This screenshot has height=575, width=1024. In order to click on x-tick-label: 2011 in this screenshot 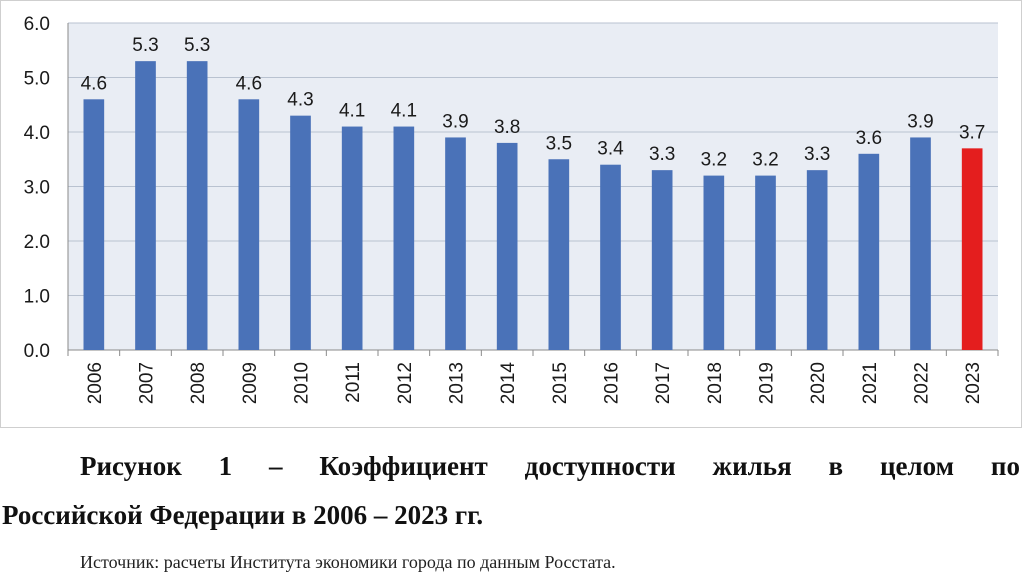, I will do `click(353, 382)`.